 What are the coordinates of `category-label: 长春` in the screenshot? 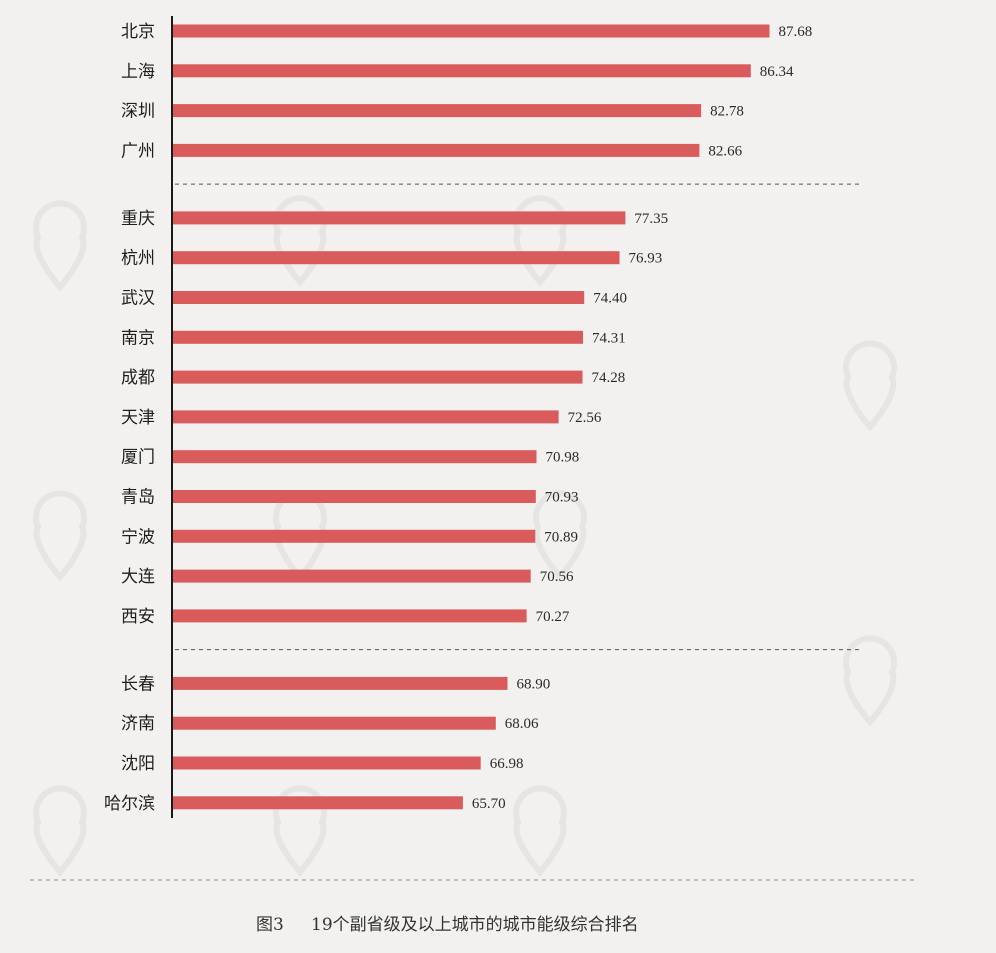 It's located at (138, 684).